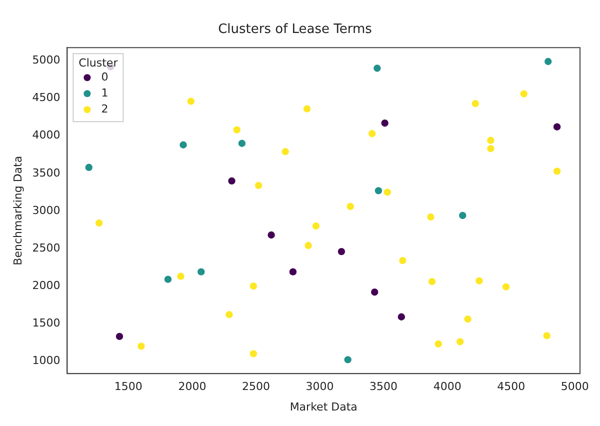 This screenshot has width=600, height=426. What do you see at coordinates (574, 387) in the screenshot?
I see `x-tick-label: 5000` at bounding box center [574, 387].